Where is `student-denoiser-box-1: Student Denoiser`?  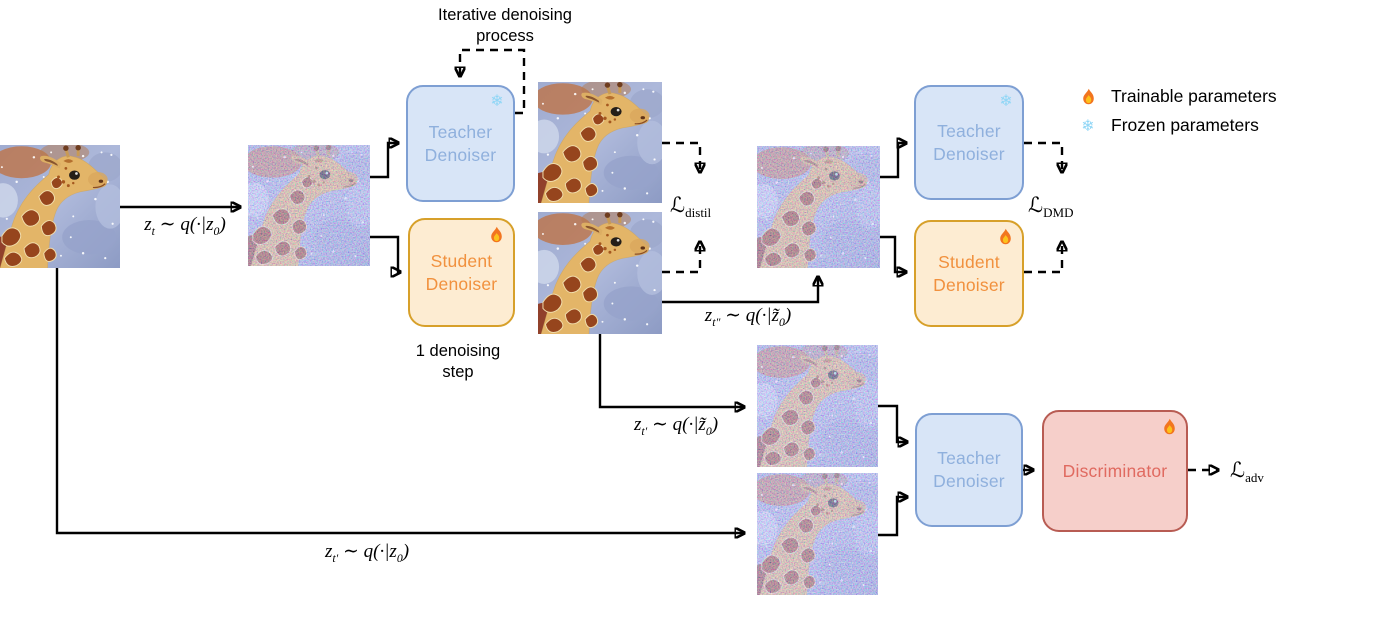
student-denoiser-box-1: Student Denoiser is located at coordinates (461, 272).